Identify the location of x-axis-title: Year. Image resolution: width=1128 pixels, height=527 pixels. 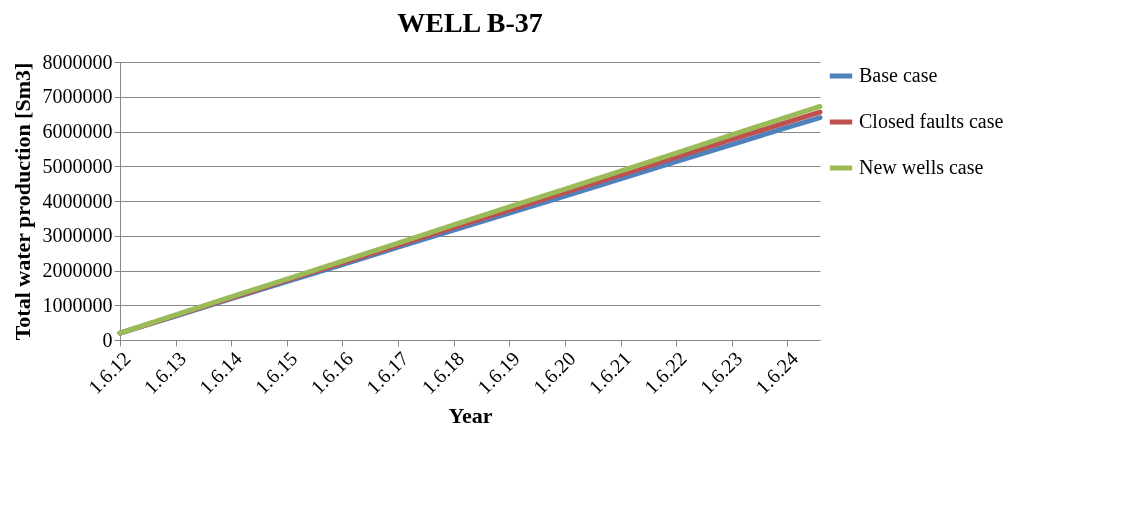
(470, 415).